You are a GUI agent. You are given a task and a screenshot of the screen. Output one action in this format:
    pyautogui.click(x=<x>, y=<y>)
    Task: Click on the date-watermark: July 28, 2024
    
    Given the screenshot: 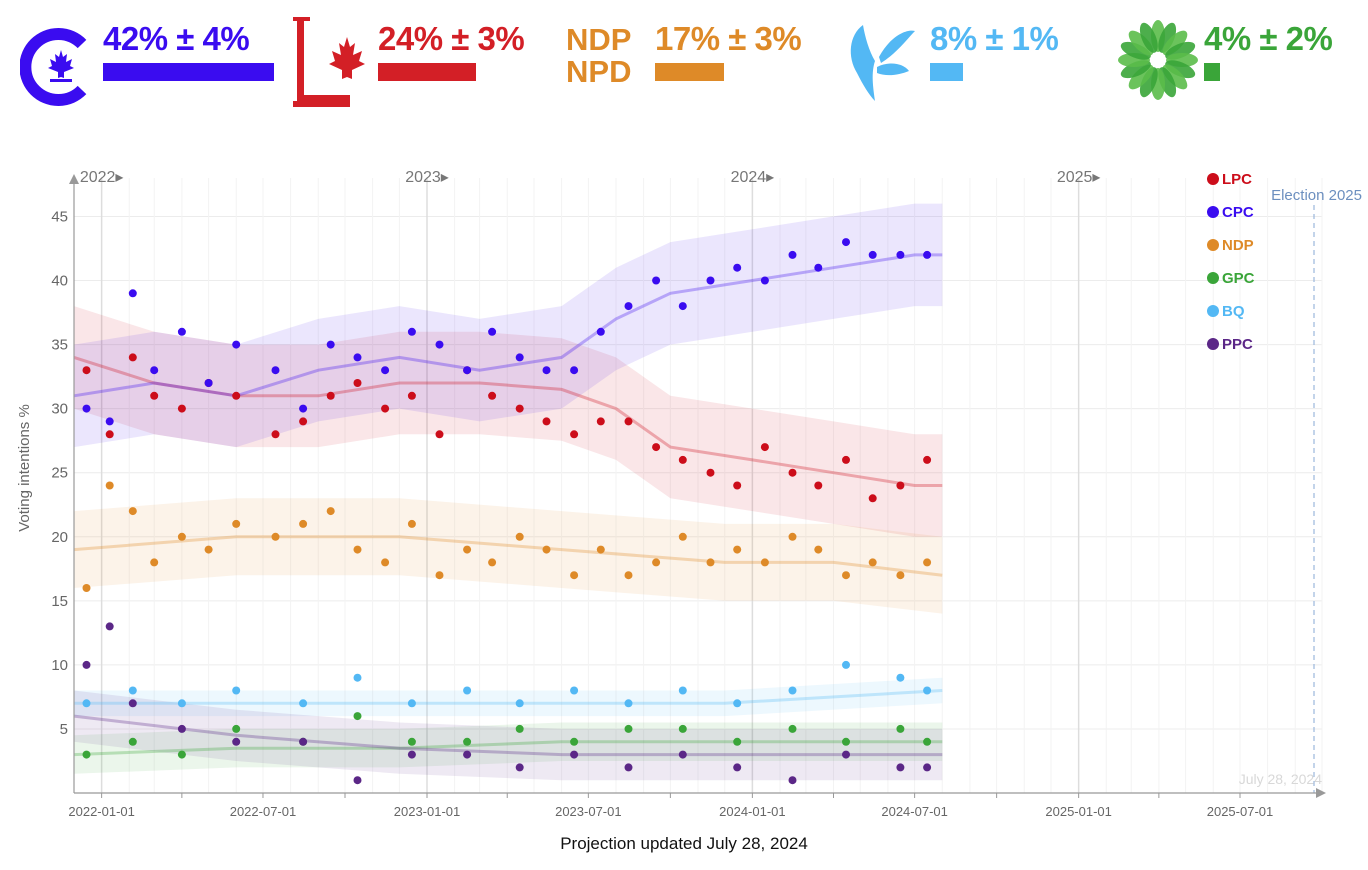 What is the action you would take?
    pyautogui.click(x=1280, y=779)
    